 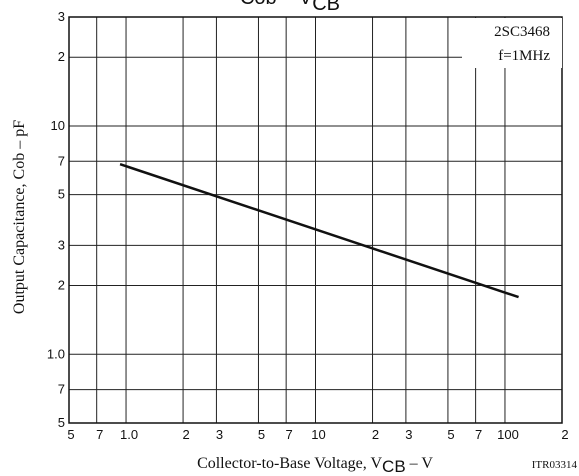 I want to click on y-tick-label: 10, so click(x=58, y=125).